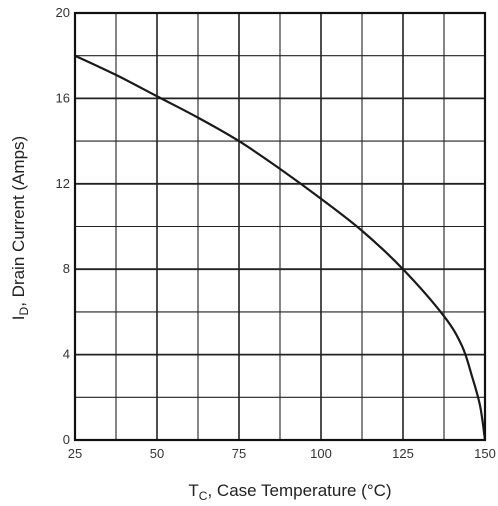  I want to click on y-tick-label: 12, so click(63, 183).